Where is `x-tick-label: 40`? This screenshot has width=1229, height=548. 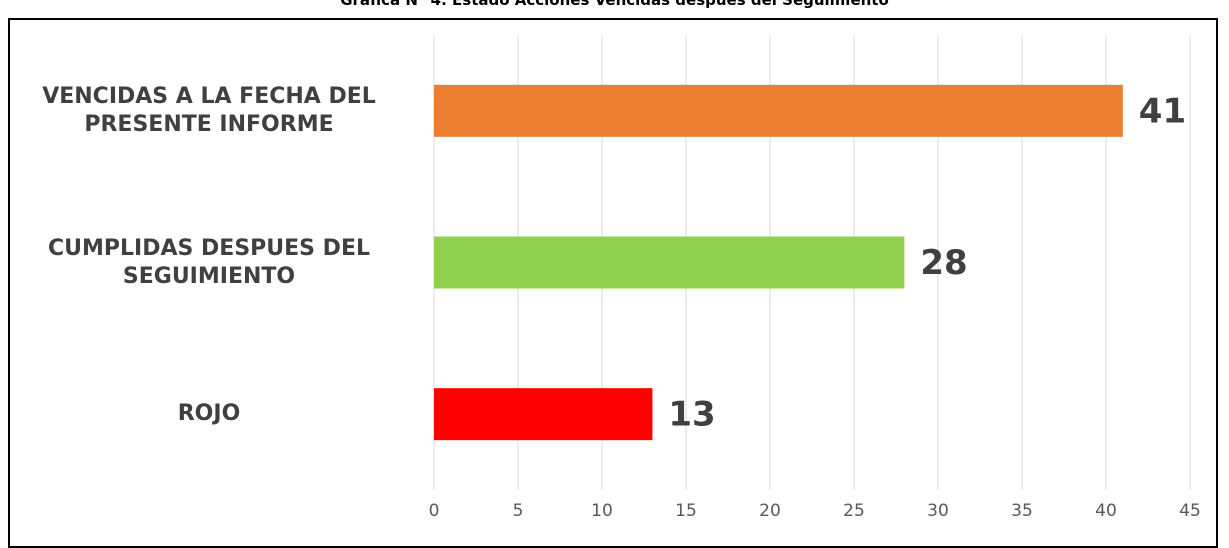
x-tick-label: 40 is located at coordinates (1106, 511).